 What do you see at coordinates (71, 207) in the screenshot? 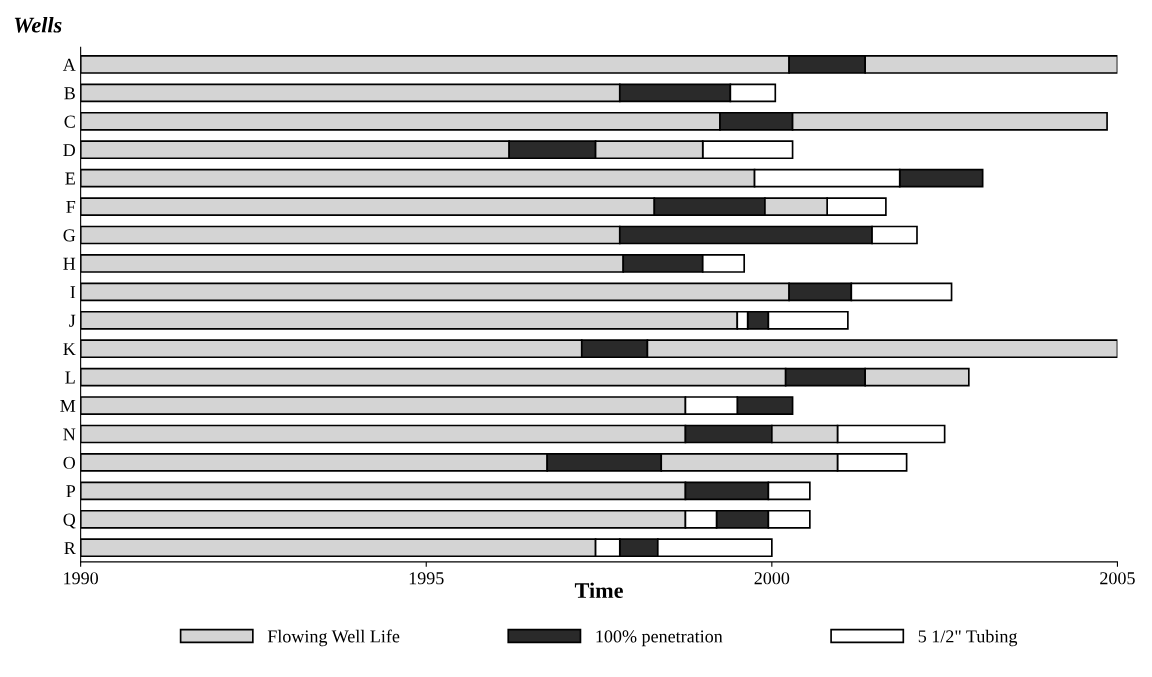
I see `y-tick-label: F` at bounding box center [71, 207].